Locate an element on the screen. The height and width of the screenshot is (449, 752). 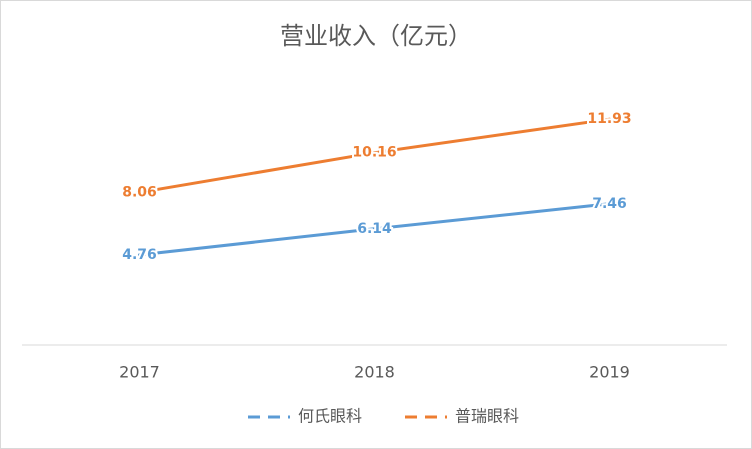
data-label: 4.76 is located at coordinates (139, 255).